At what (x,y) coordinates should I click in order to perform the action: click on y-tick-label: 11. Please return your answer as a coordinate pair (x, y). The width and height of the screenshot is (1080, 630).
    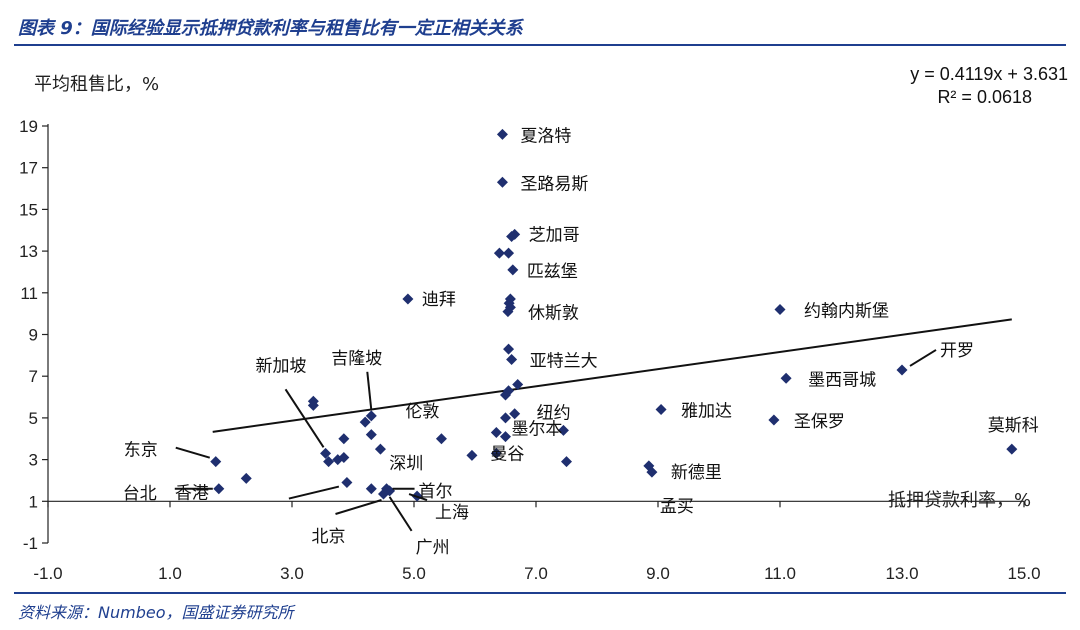
    Looking at the image, I should click on (29, 293).